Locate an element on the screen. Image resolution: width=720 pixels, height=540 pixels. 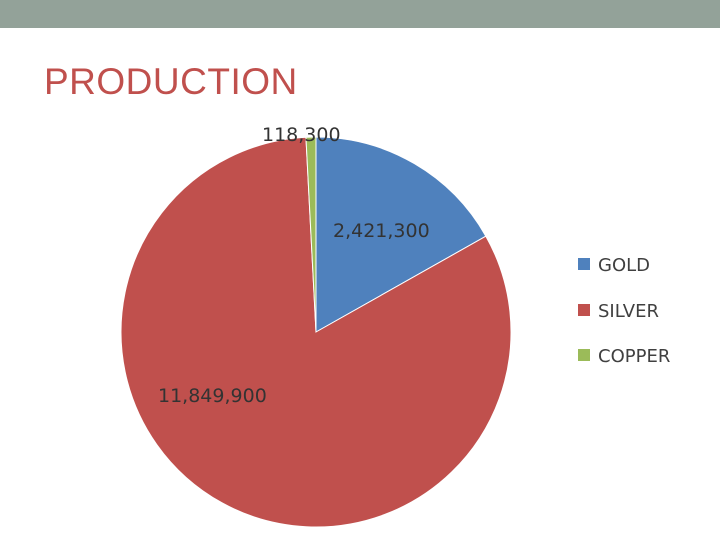
pie-slice-gold is located at coordinates (401, 234).